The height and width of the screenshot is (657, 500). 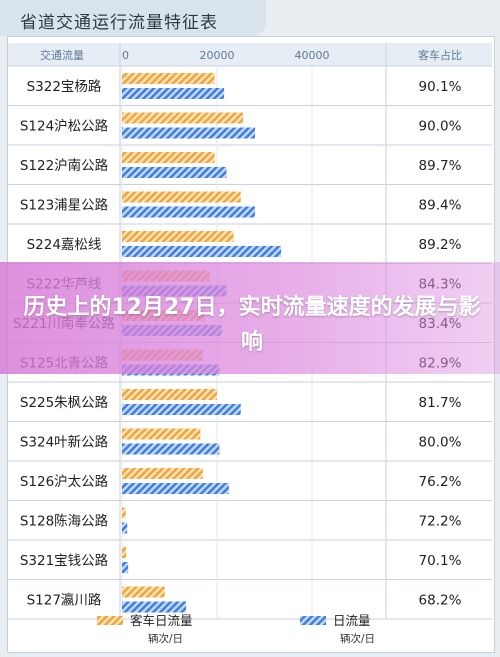 I want to click on road-name: S224嘉松线, so click(x=64, y=245).